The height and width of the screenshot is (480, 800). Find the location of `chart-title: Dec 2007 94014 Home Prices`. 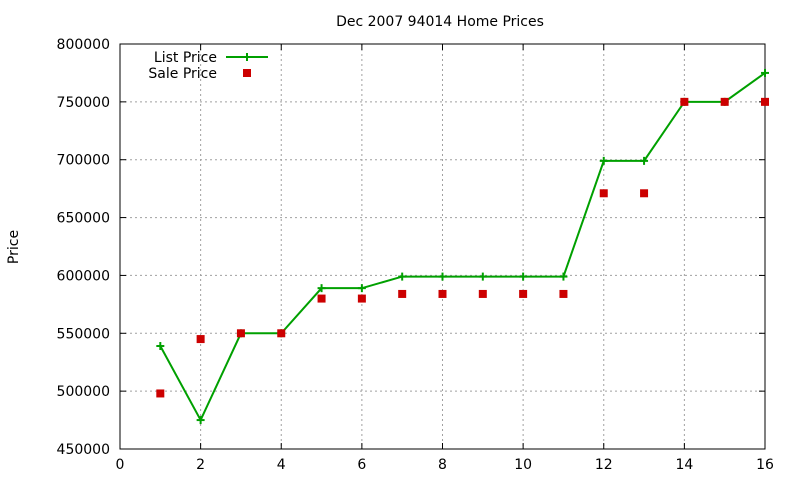

chart-title: Dec 2007 94014 Home Prices is located at coordinates (440, 22).